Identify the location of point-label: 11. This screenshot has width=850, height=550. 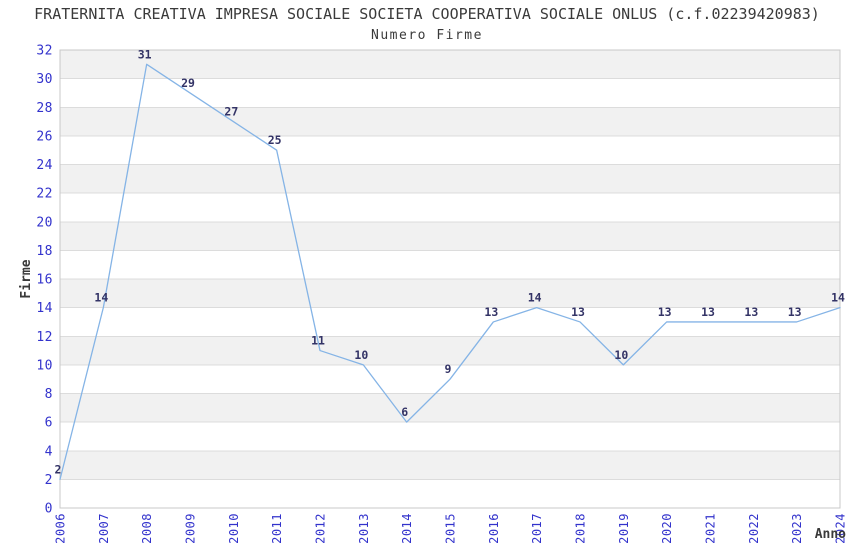
(318, 341).